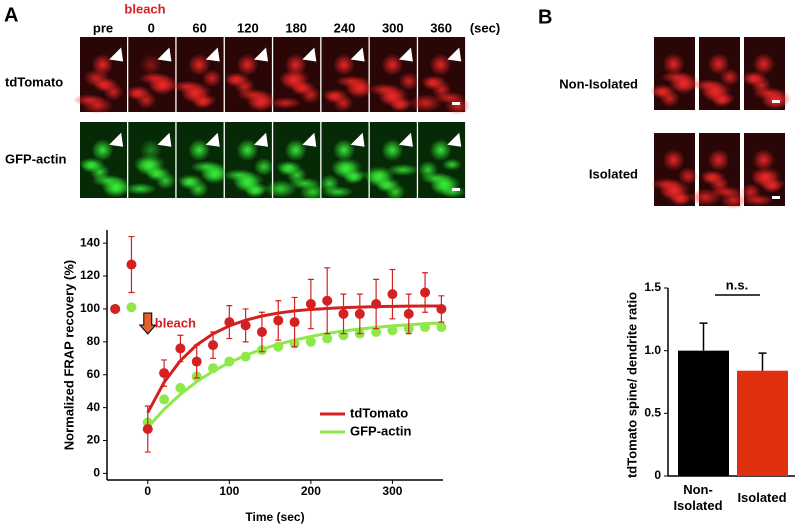 Image resolution: width=802 pixels, height=527 pixels. Describe the element at coordinates (90, 242) in the screenshot. I see `y-tick-label: 140` at that location.